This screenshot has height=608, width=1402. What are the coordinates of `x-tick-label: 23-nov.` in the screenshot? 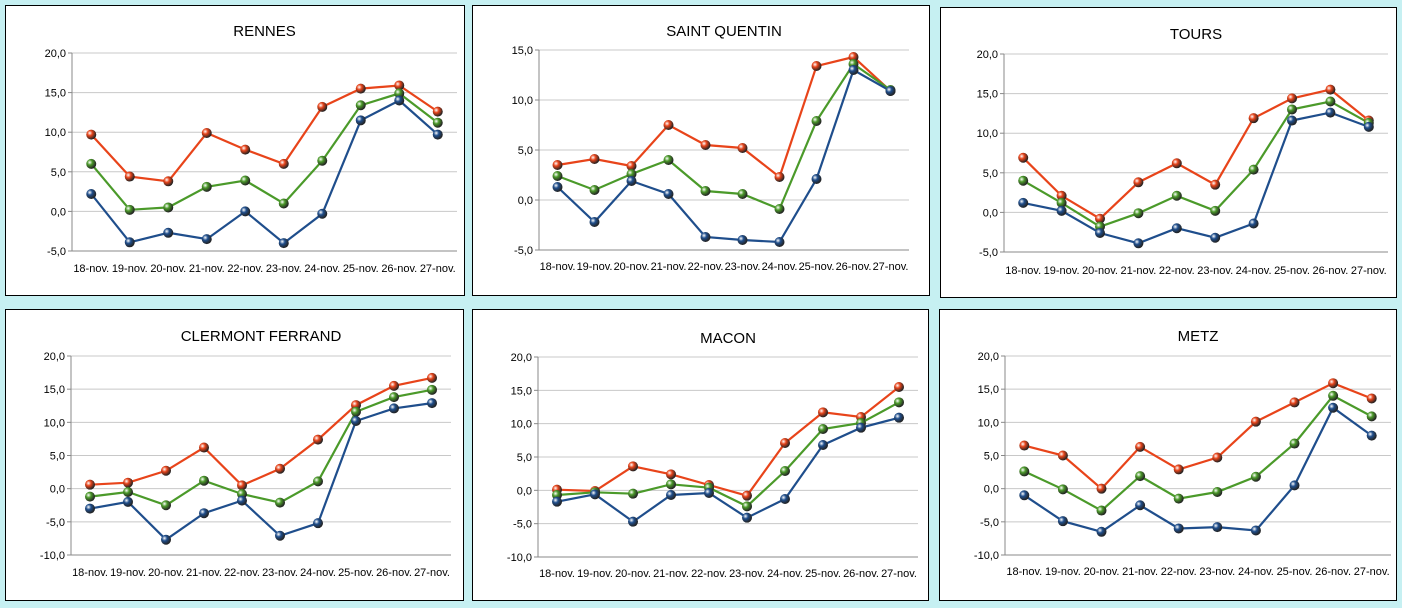 It's located at (743, 267).